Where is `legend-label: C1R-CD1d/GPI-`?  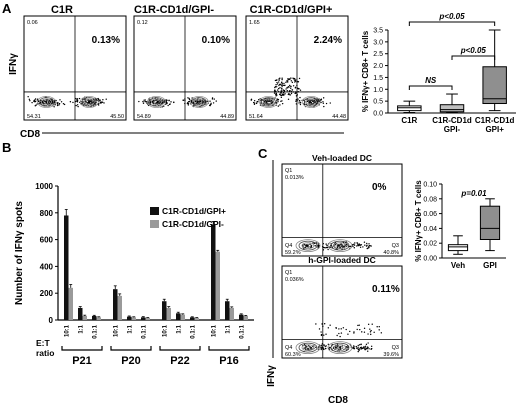
legend-label: C1R-CD1d/GPI- is located at coordinates (193, 224).